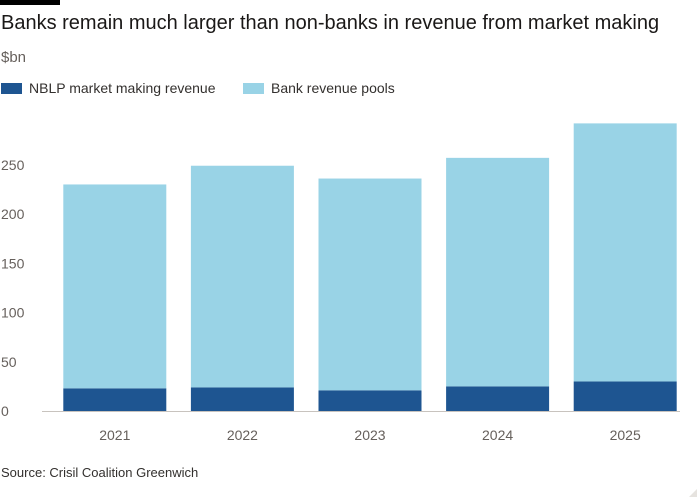  What do you see at coordinates (9, 362) in the screenshot?
I see `y-tick-label-50: 50` at bounding box center [9, 362].